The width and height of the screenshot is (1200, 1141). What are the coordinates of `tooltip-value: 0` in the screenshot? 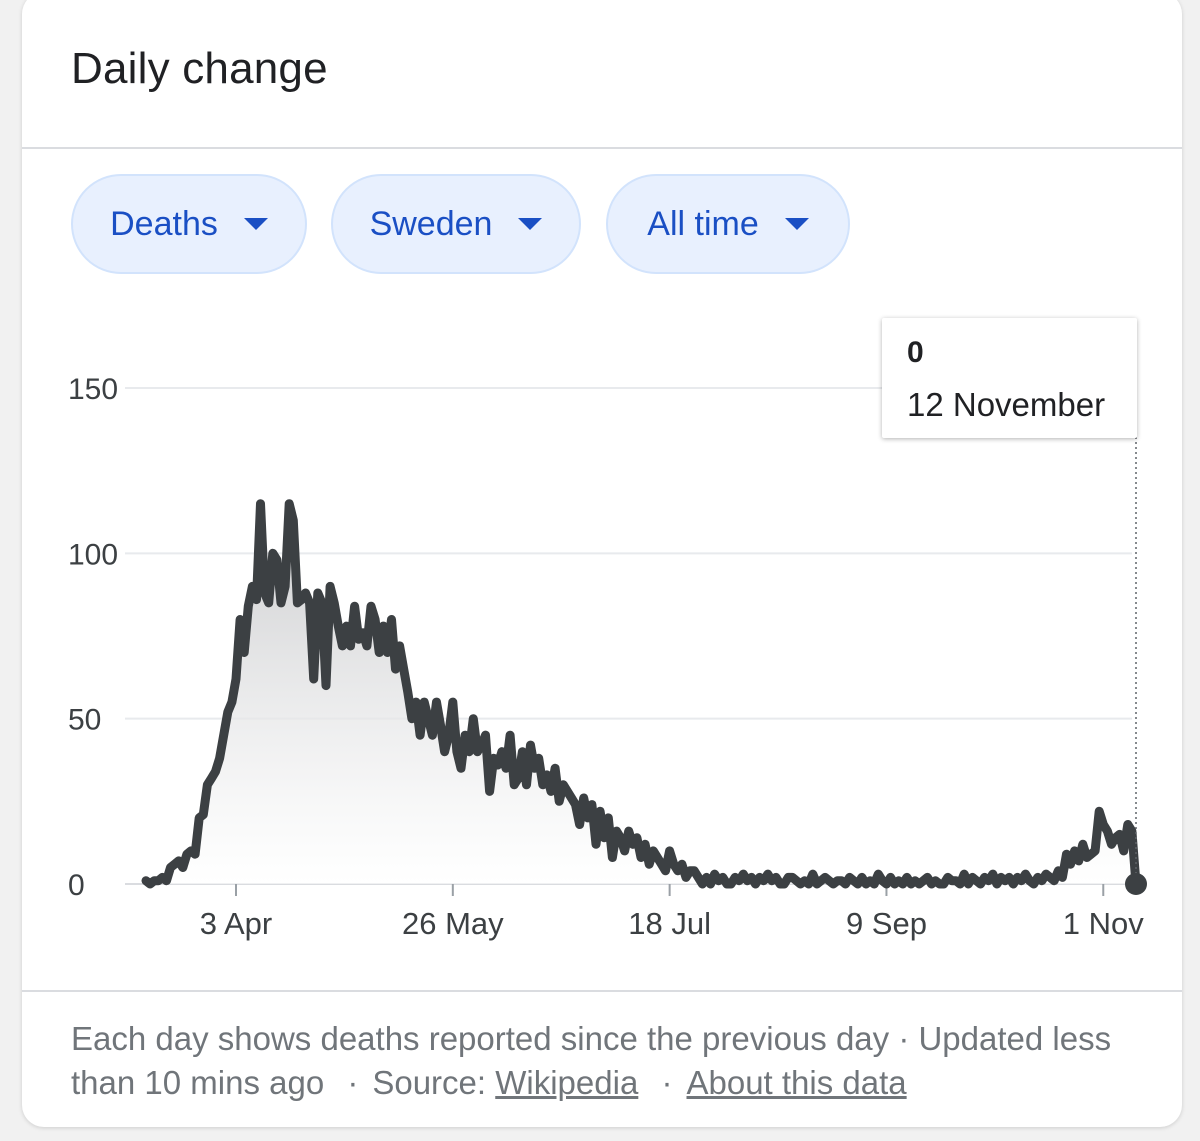 It's located at (915, 352).